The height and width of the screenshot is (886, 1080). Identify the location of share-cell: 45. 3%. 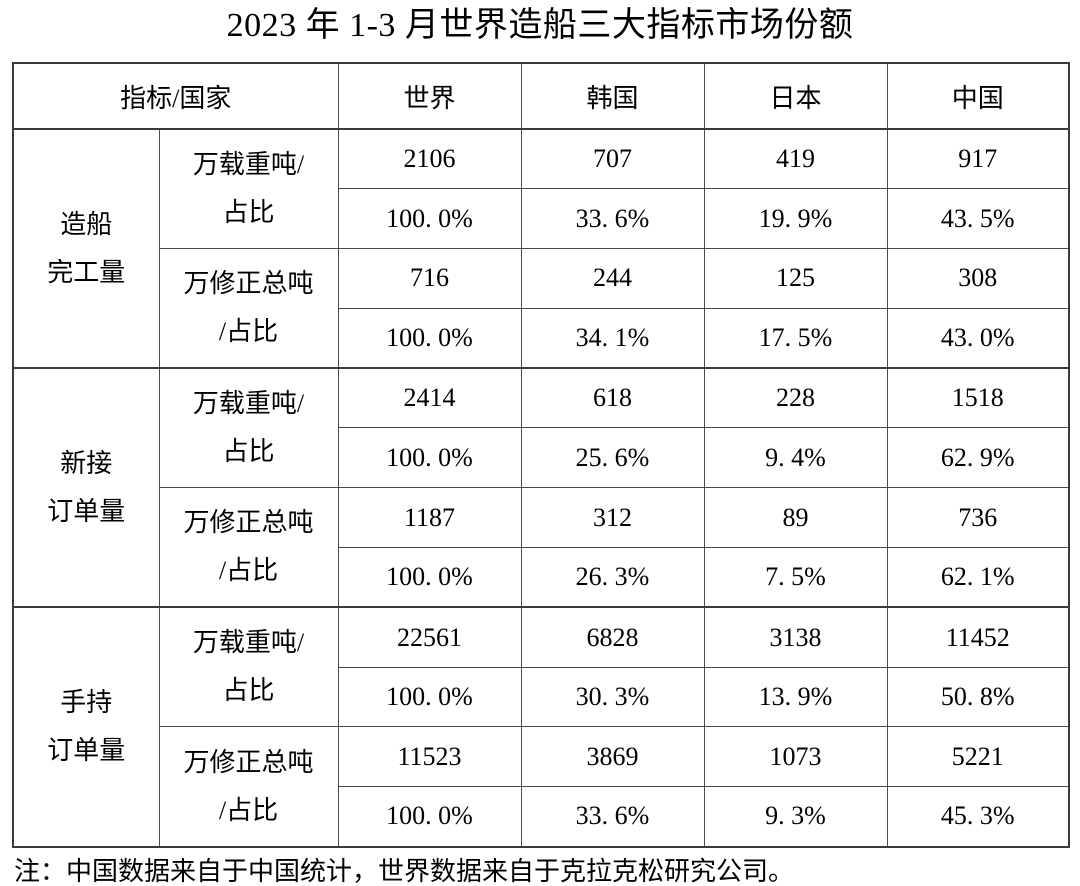
(978, 817).